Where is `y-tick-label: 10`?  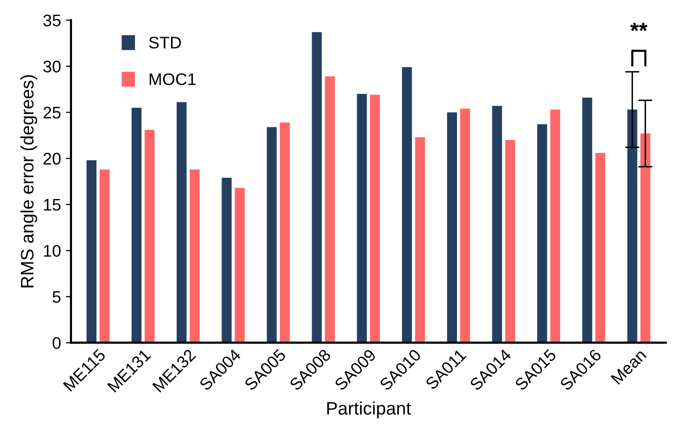
y-tick-label: 10 is located at coordinates (52, 250).